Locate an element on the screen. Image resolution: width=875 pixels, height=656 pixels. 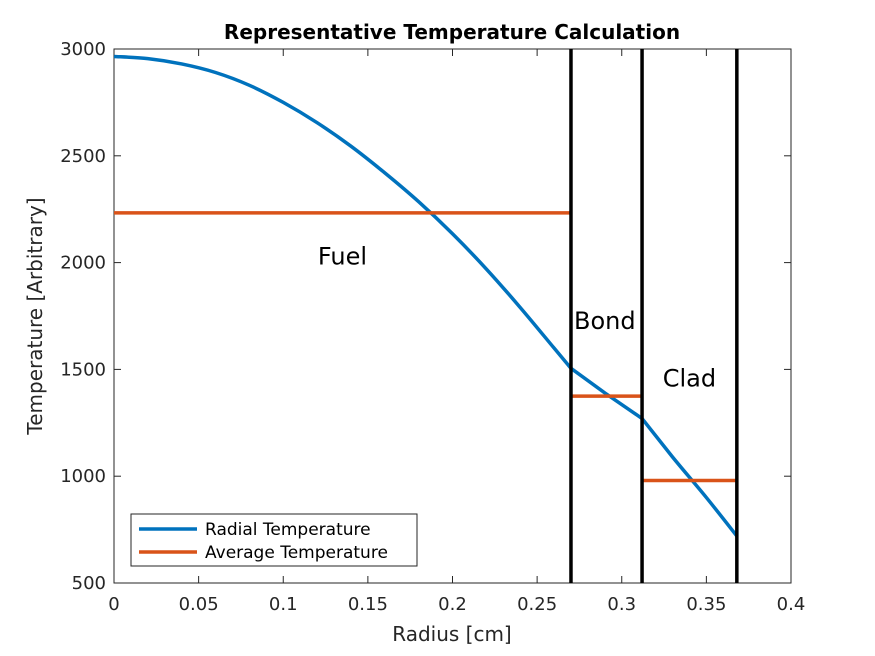
y-axis-label: Temperature [Arbitrary] is located at coordinates (35, 316).